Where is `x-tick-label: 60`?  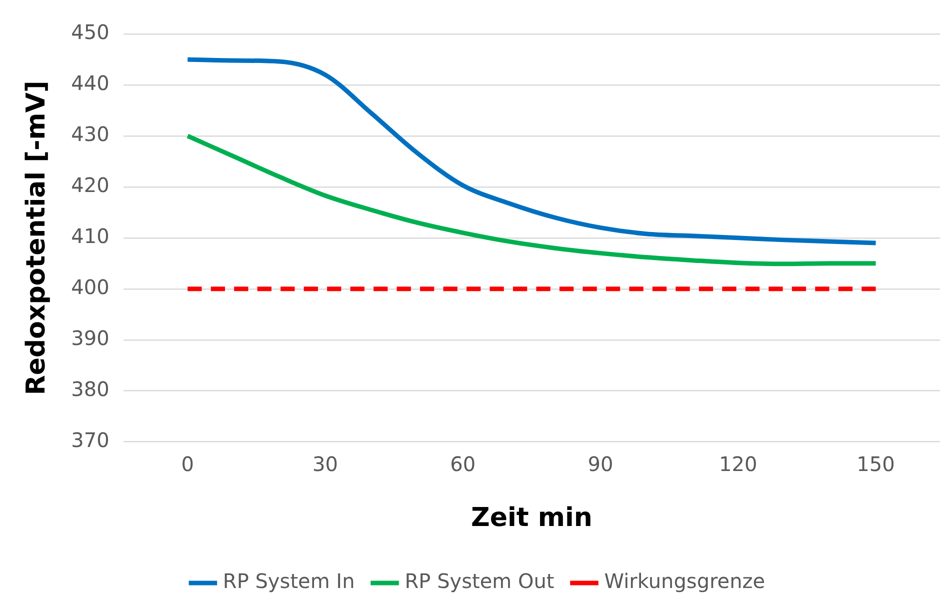 x-tick-label: 60 is located at coordinates (463, 464).